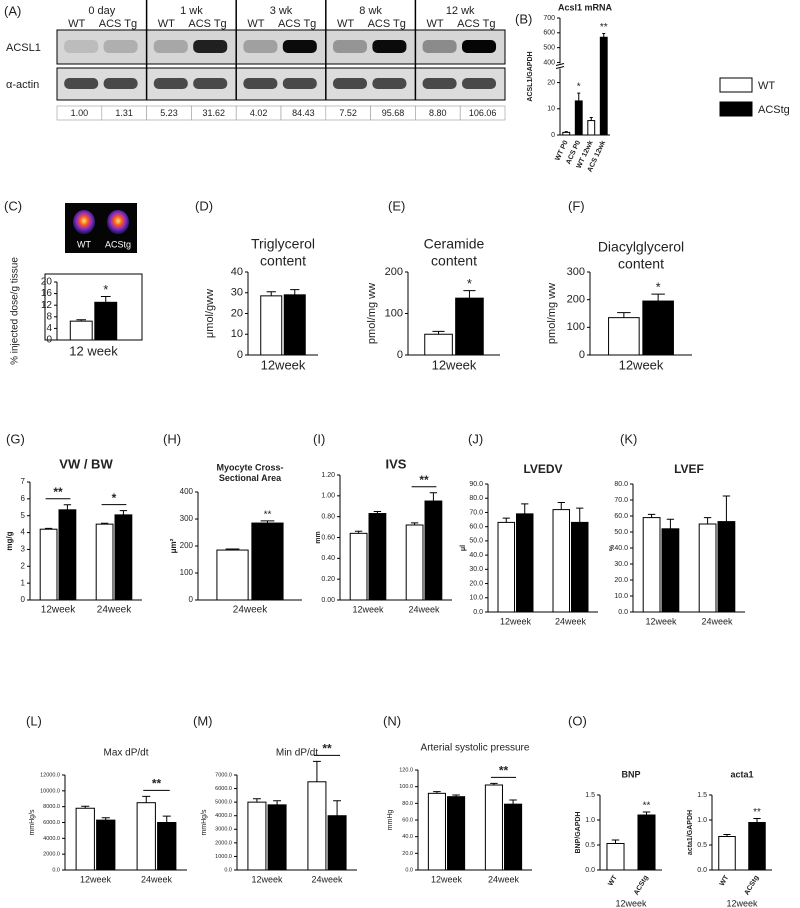  Describe the element at coordinates (613, 881) in the screenshot. I see `x-tick-label: WT` at that location.